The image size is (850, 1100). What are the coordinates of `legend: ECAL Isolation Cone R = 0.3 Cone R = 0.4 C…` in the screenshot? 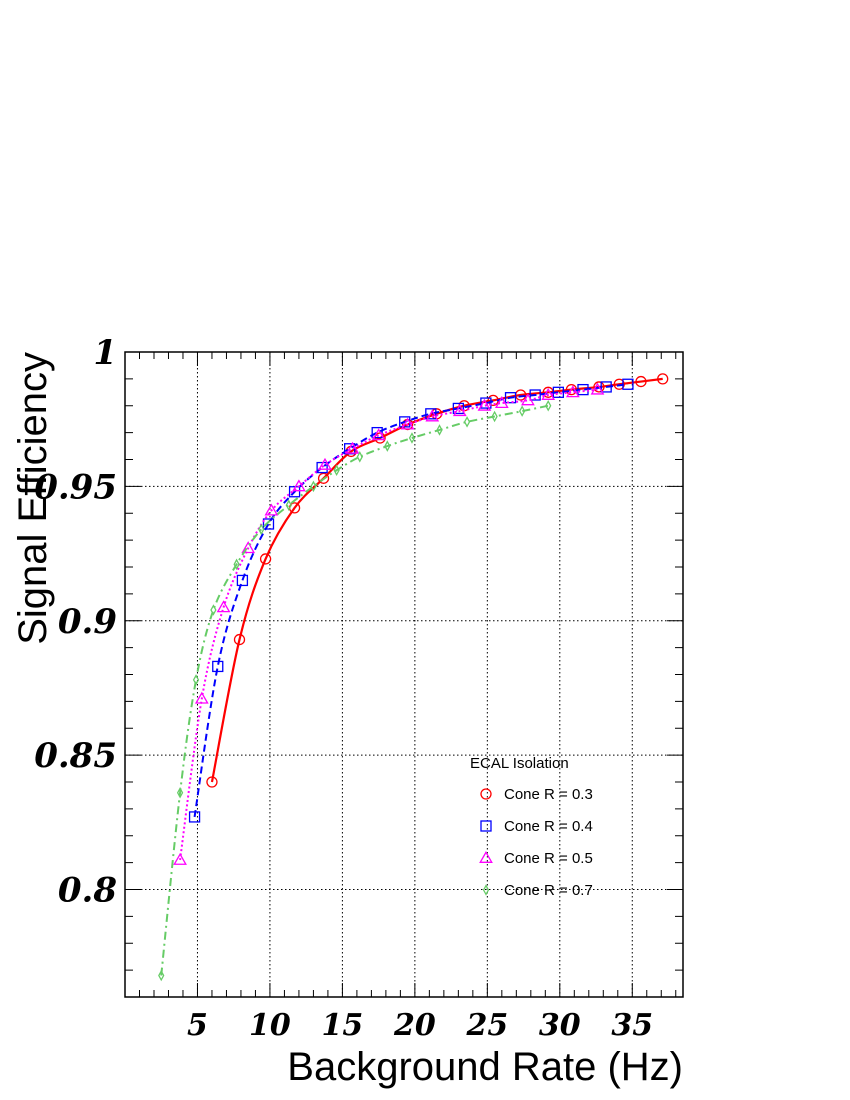 It's located at (531, 827).